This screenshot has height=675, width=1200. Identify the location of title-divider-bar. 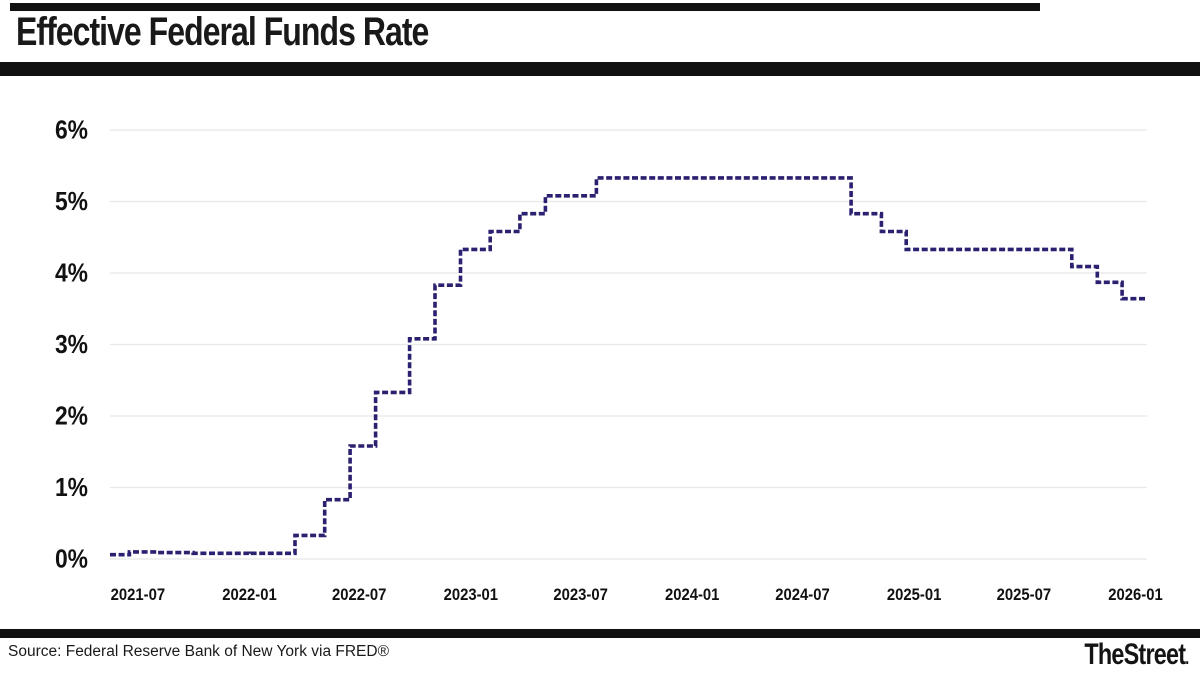
(600, 69).